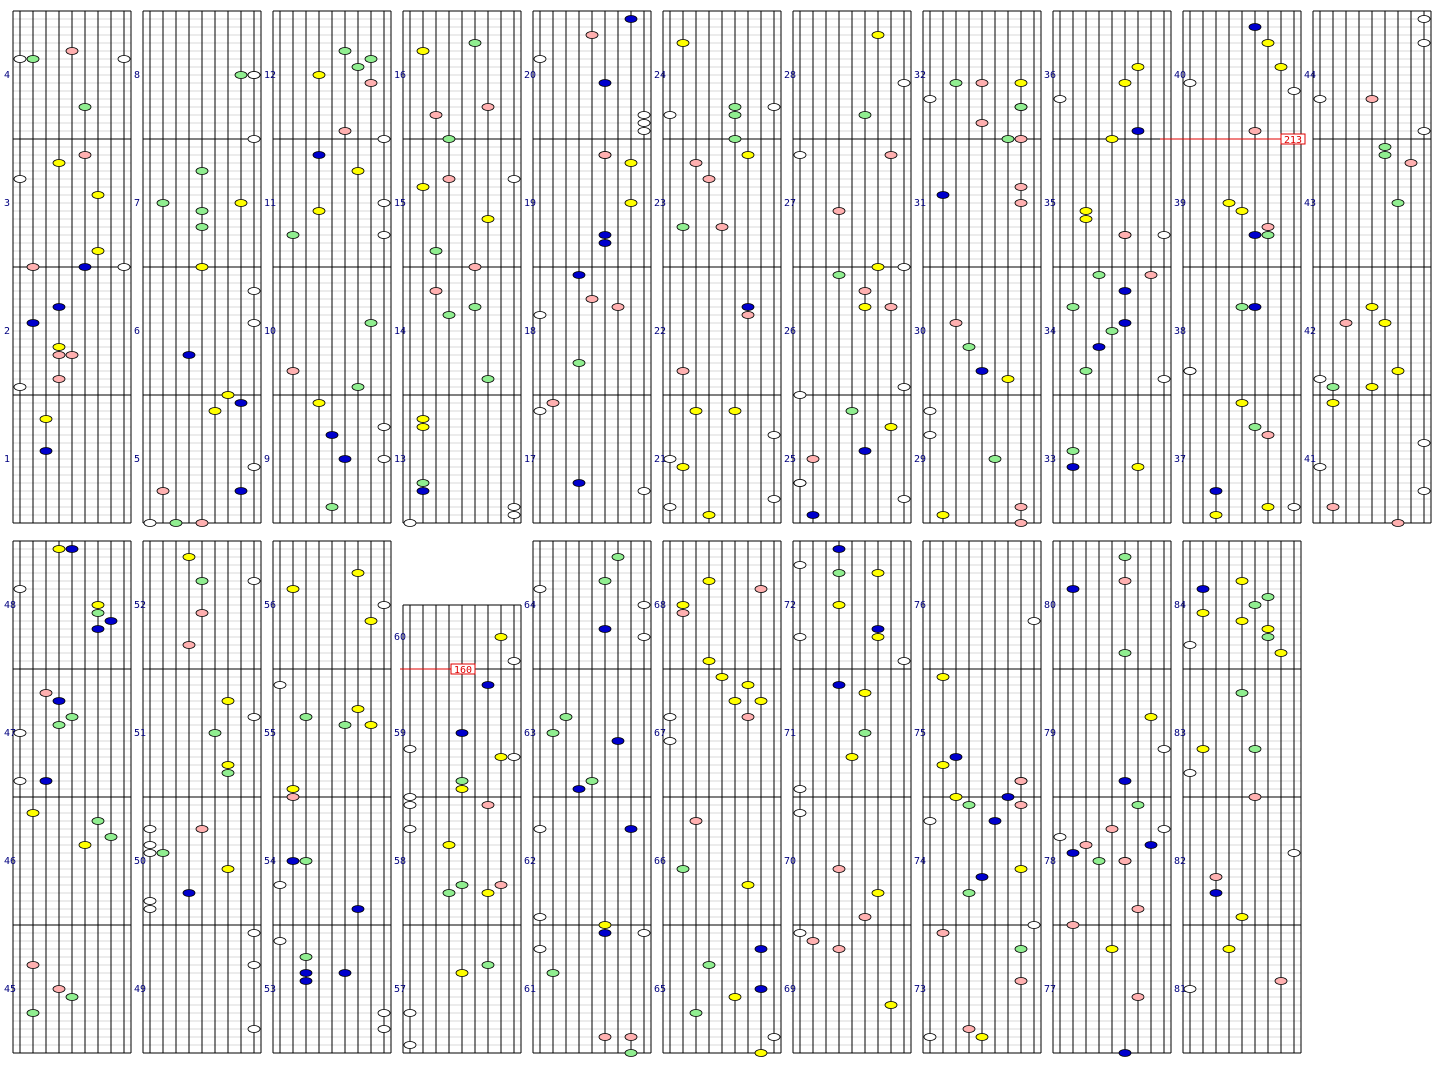  What do you see at coordinates (267, 459) in the screenshot?
I see `measure-number: 9` at bounding box center [267, 459].